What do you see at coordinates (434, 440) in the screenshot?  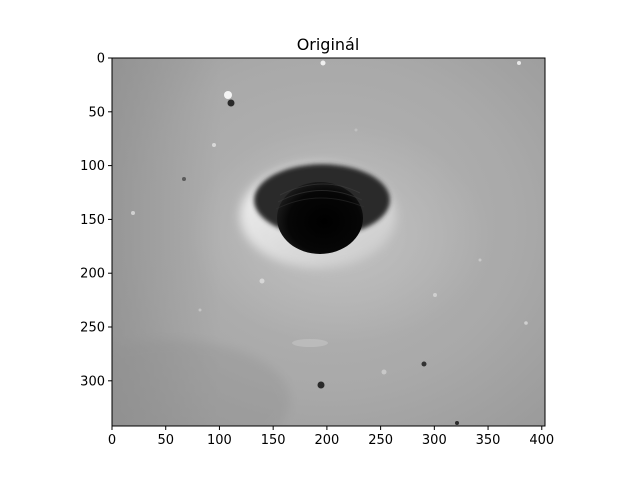 I see `x-tick-label: 300` at bounding box center [434, 440].